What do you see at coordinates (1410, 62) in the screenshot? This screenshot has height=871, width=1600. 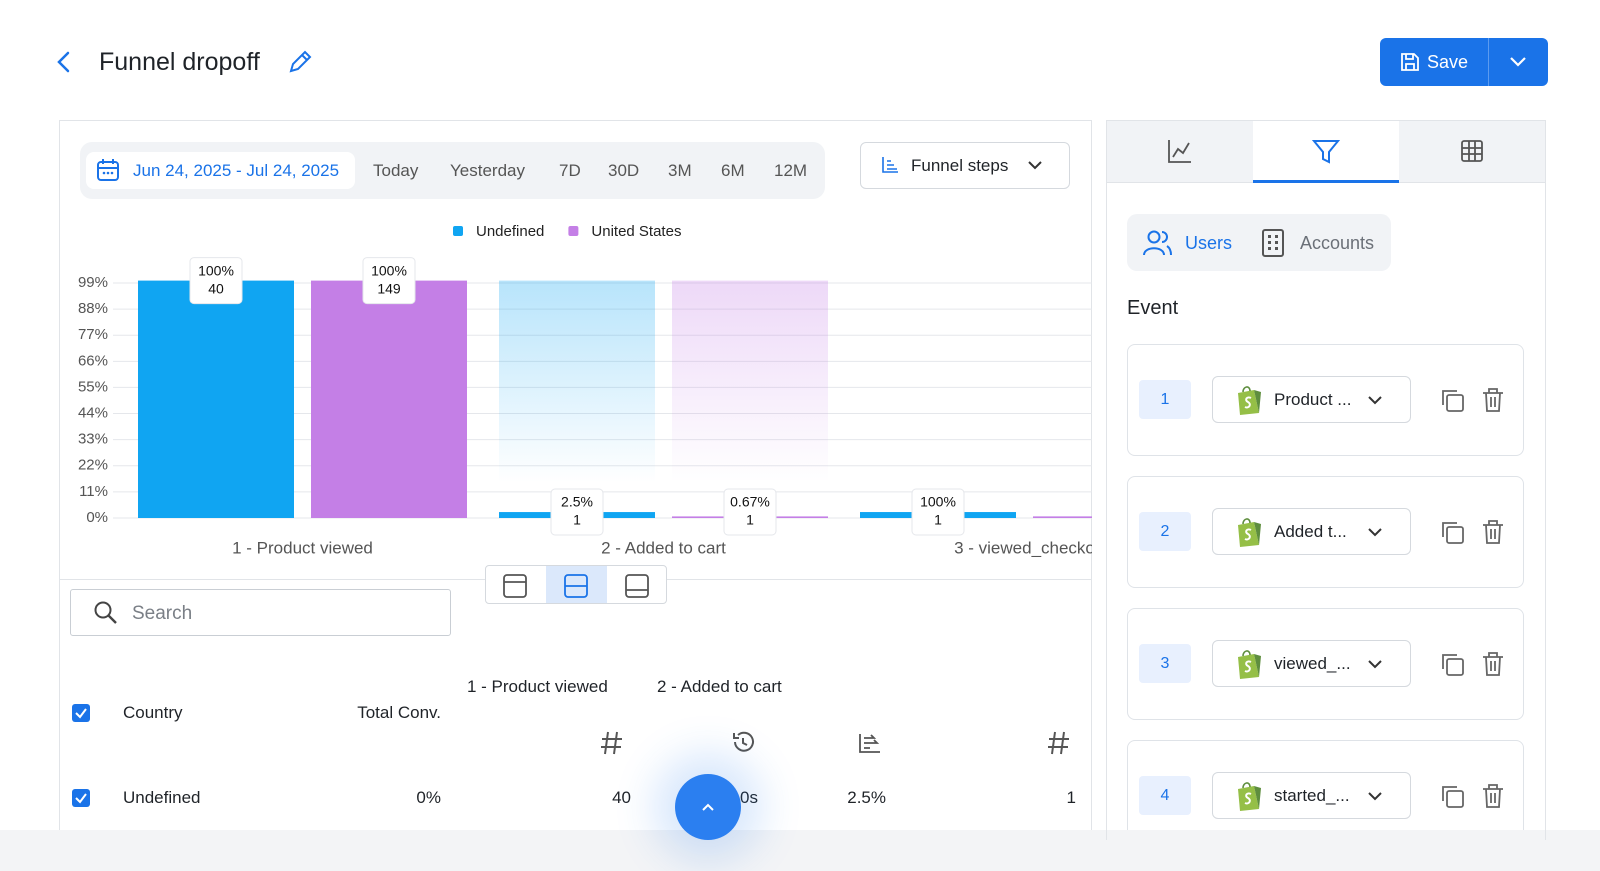 I see `save-icon` at bounding box center [1410, 62].